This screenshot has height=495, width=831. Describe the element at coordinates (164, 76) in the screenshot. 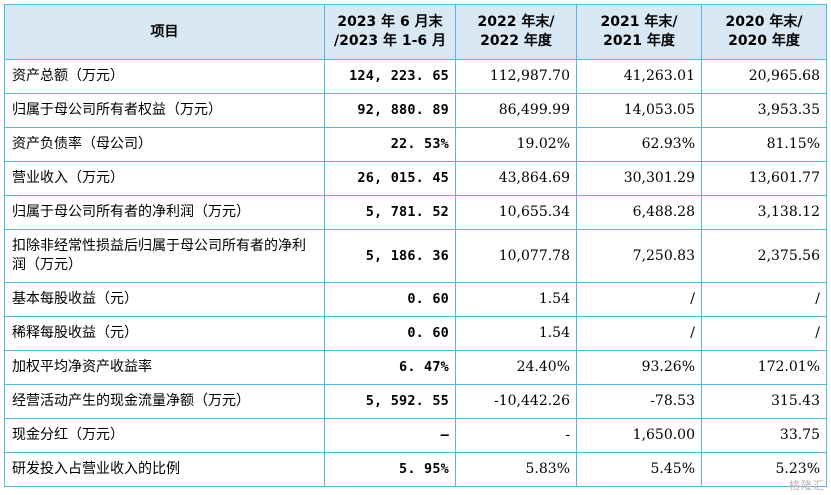

I see `row-label: 资产总额（万元）` at that location.